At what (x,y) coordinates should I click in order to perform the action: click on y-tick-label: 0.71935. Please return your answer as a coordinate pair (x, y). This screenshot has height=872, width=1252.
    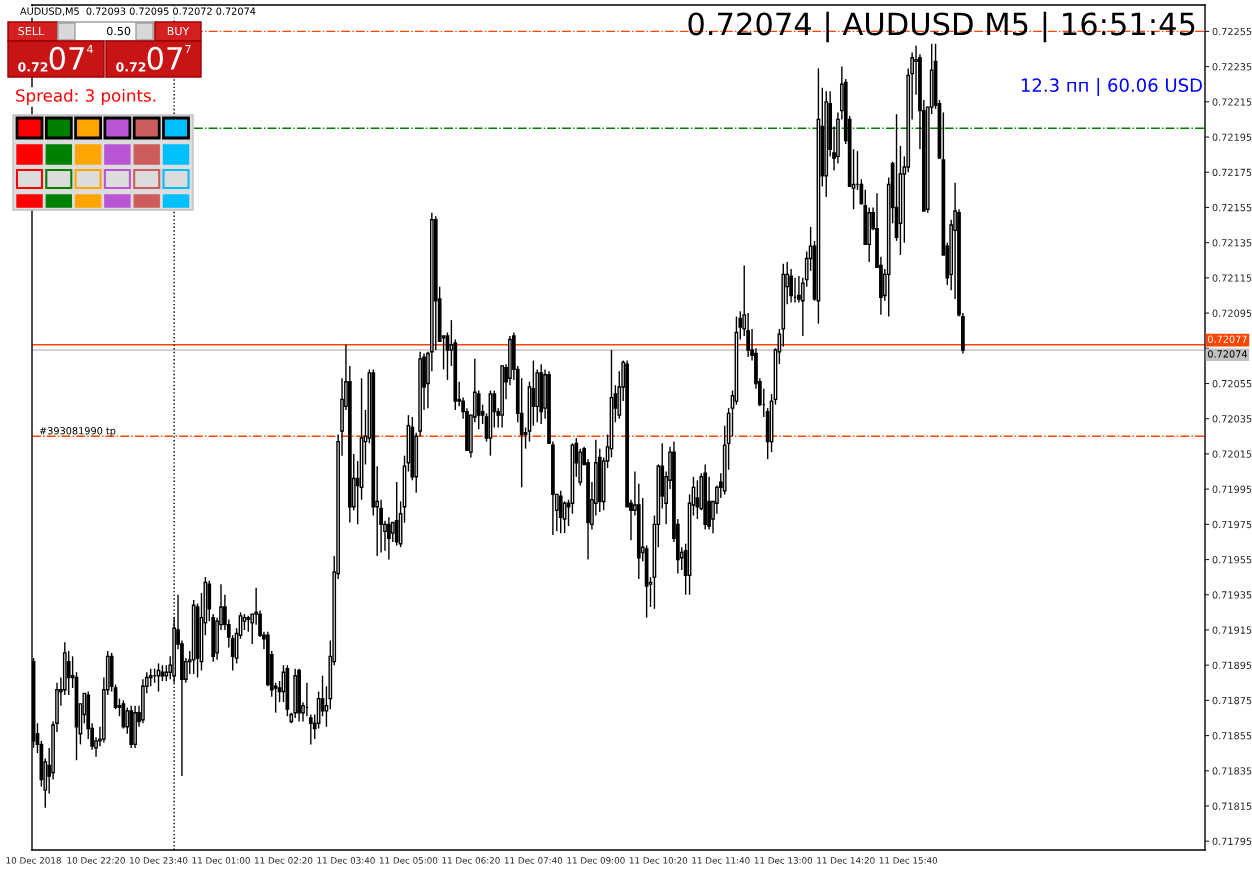
    Looking at the image, I should click on (1232, 595).